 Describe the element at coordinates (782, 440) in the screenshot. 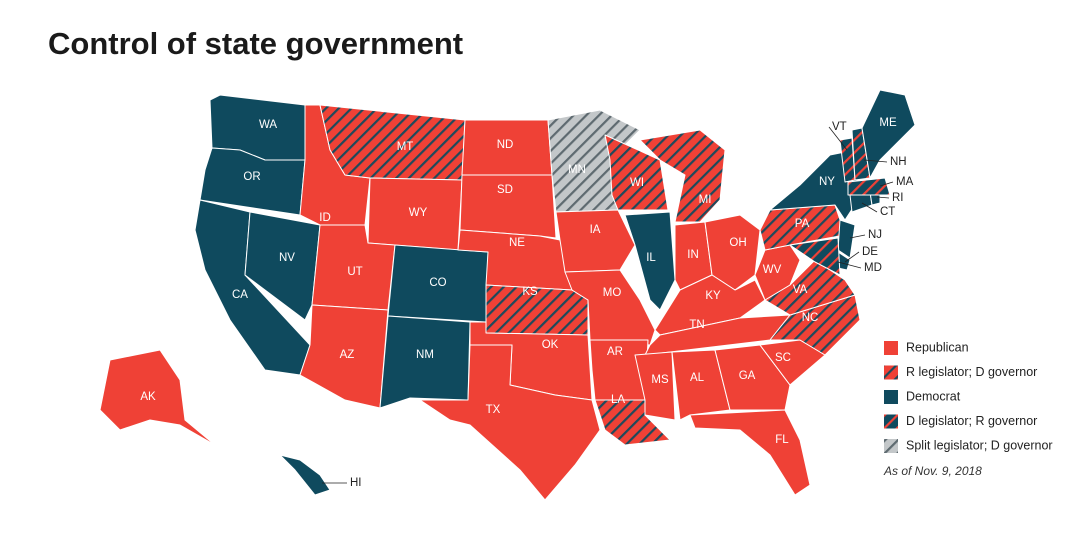

I see `state-label: FL` at that location.